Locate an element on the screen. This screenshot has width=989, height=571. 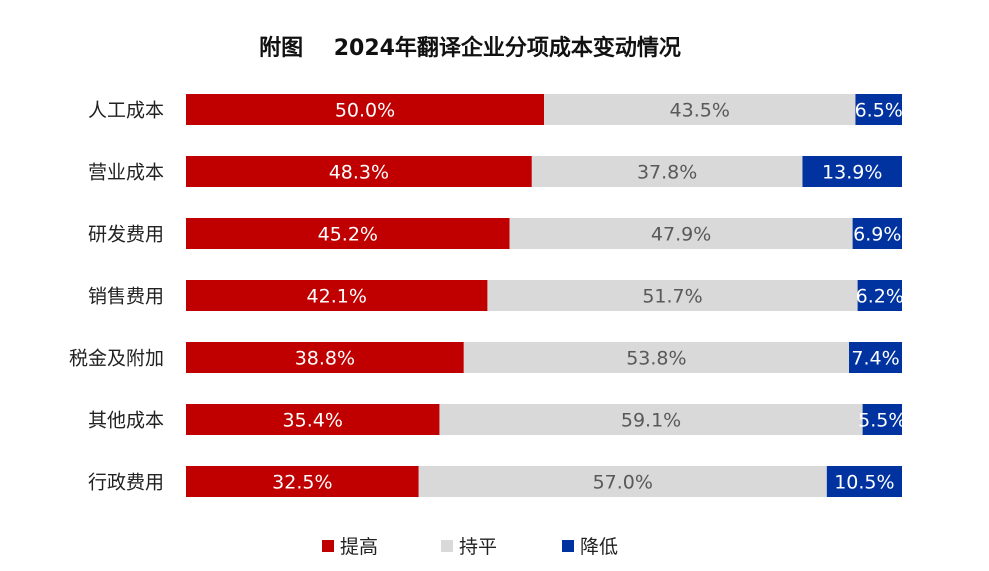
chart-title: 附图 2024年翻译企业分项成本变动情况 is located at coordinates (470, 48).